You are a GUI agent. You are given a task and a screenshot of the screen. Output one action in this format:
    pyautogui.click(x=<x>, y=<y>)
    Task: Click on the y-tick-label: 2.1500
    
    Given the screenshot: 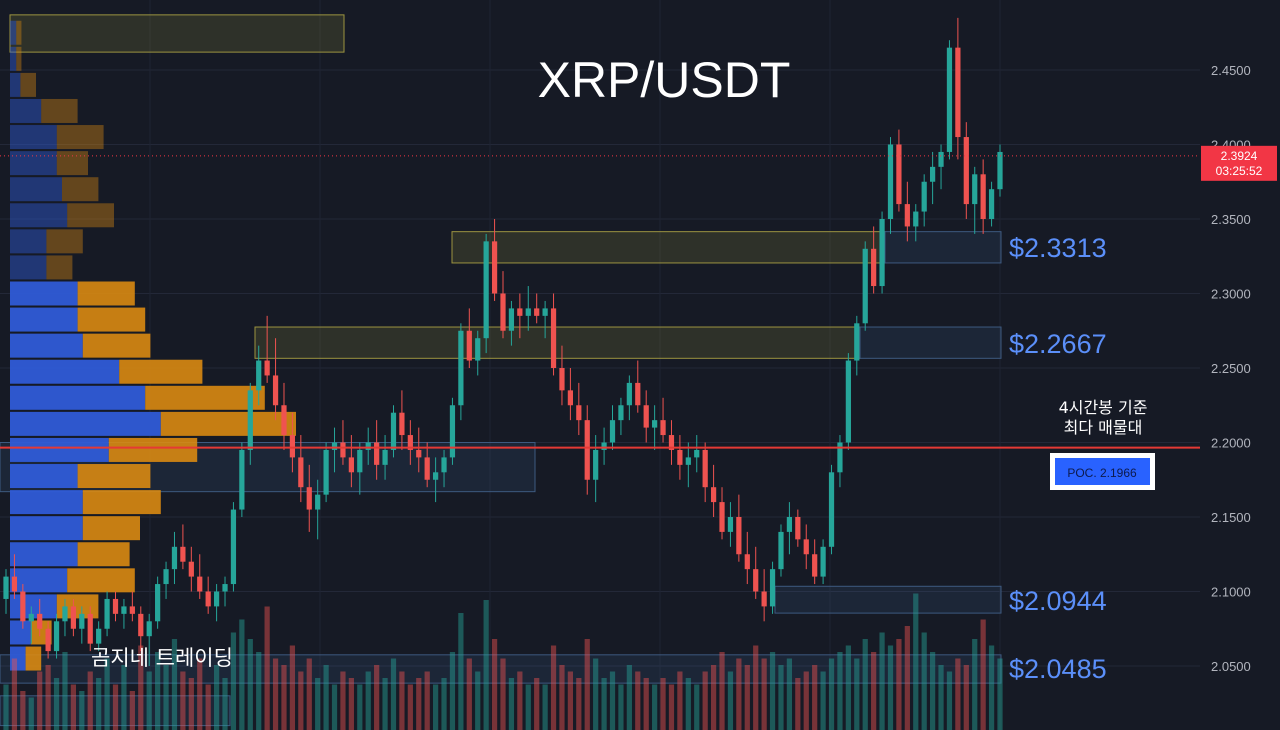 What is the action you would take?
    pyautogui.click(x=1231, y=517)
    